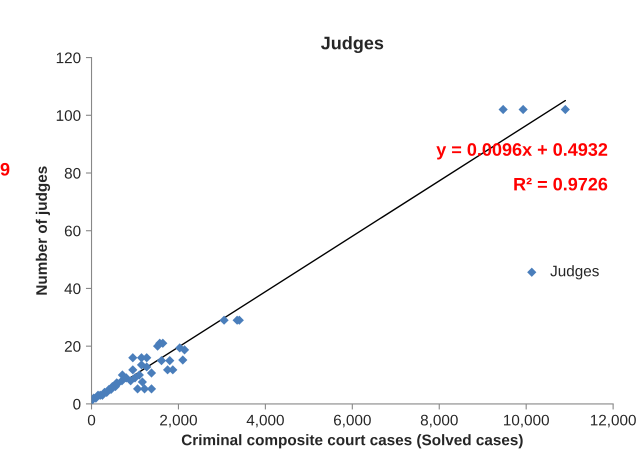  What do you see at coordinates (72, 288) in the screenshot?
I see `y-tick-label: 40` at bounding box center [72, 288].